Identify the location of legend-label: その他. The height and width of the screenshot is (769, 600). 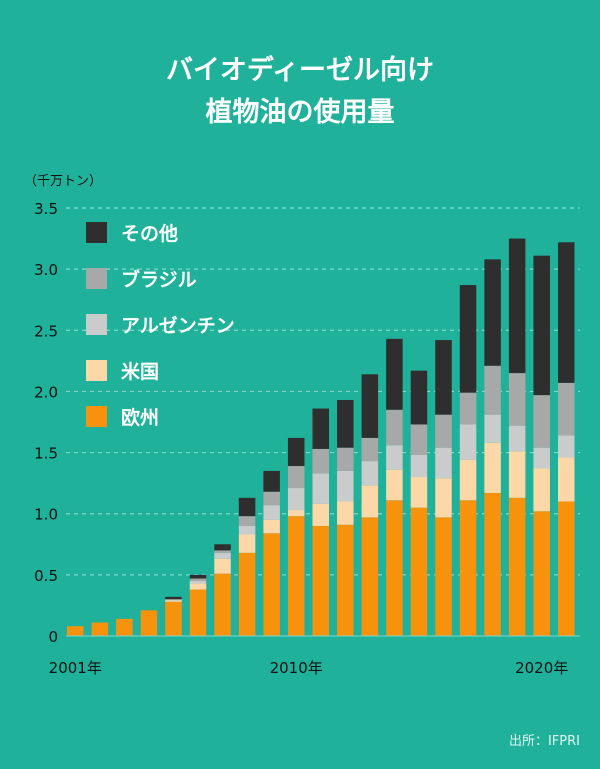
(149, 233).